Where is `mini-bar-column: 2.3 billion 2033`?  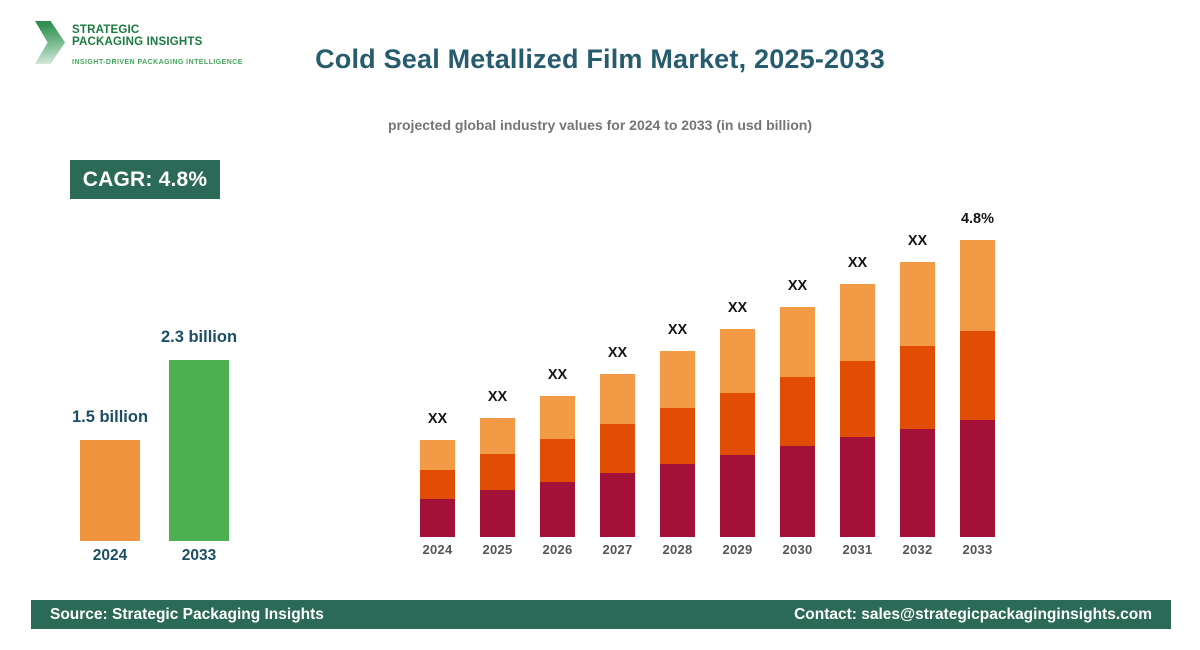
mini-bar-column: 2.3 billion 2033 is located at coordinates (199, 445).